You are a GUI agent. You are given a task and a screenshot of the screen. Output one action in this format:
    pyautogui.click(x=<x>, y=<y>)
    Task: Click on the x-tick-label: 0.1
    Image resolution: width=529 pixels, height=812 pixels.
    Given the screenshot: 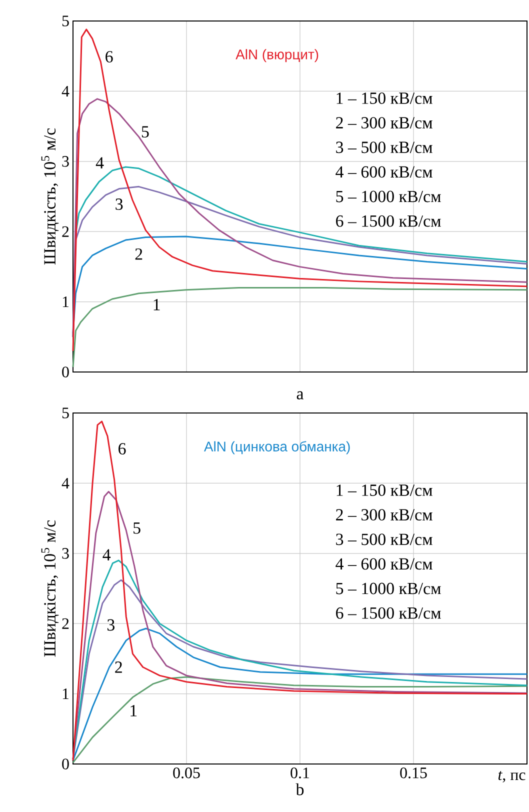 What is the action you would take?
    pyautogui.click(x=300, y=773)
    